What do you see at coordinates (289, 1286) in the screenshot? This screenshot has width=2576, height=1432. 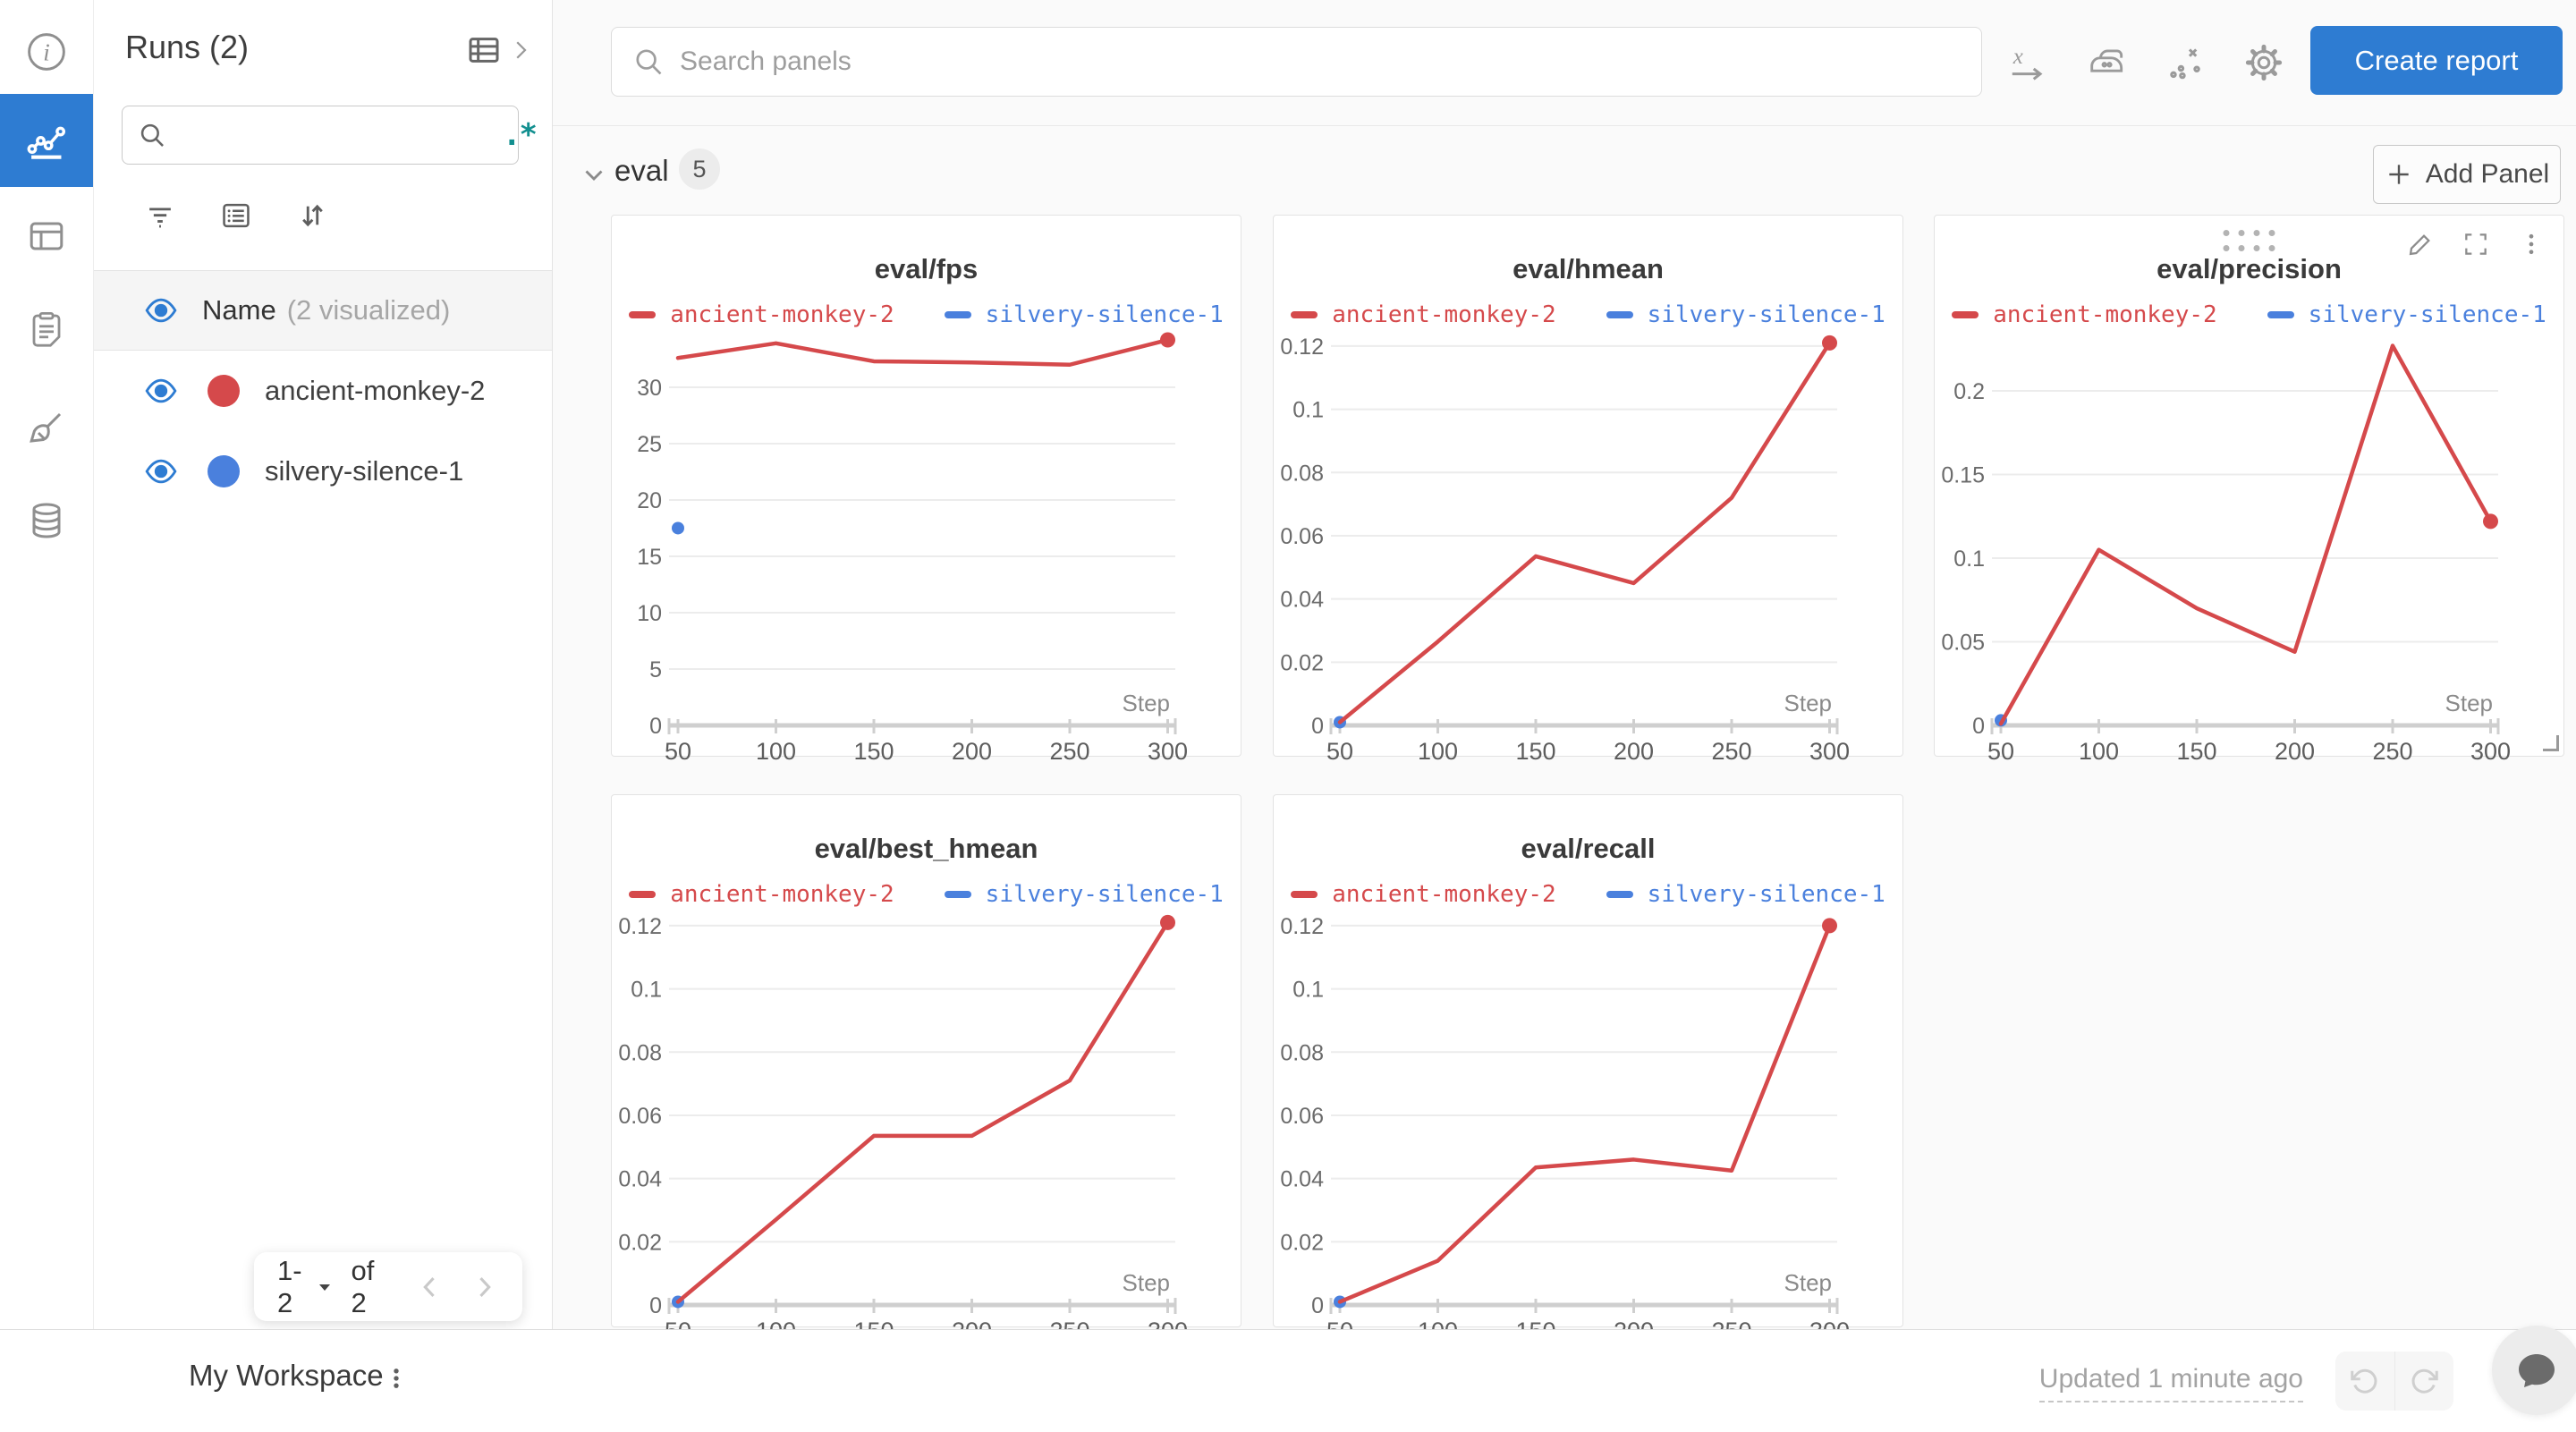 I see `pagination-range: 1-2` at bounding box center [289, 1286].